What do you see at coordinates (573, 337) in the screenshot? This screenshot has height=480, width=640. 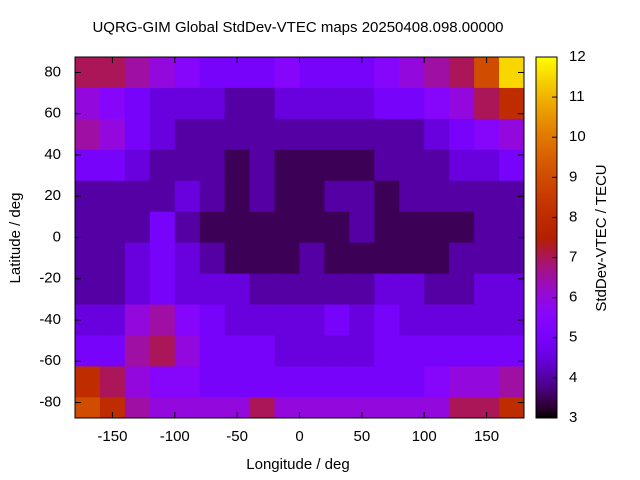 I see `colorbar-tick-label: 5` at bounding box center [573, 337].